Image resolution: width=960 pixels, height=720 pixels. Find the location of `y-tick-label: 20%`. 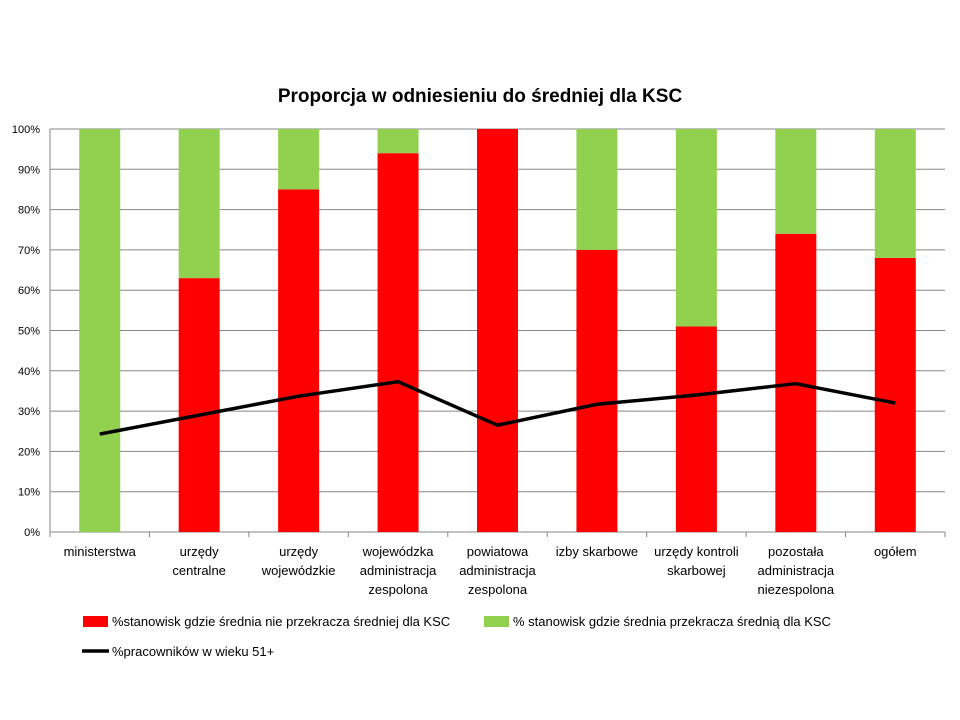

y-tick-label: 20% is located at coordinates (29, 452).